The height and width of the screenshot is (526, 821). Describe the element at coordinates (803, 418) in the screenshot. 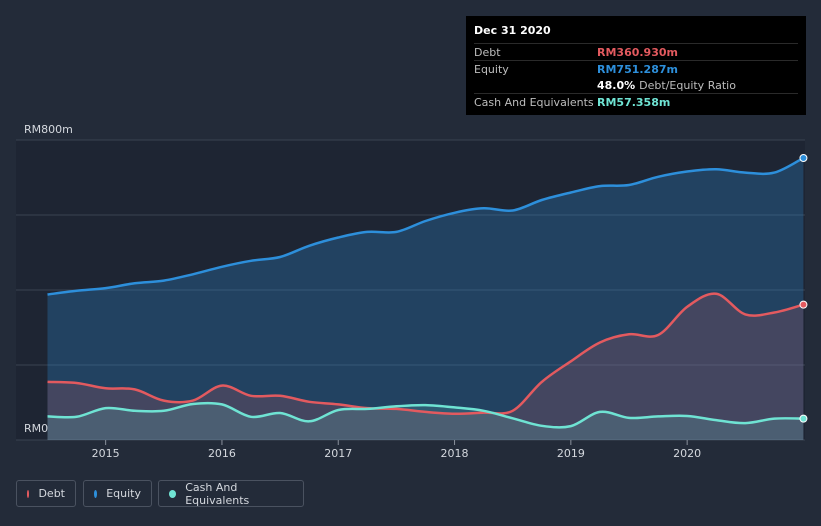

I see `end-marker-cash-and-equivalents` at that location.